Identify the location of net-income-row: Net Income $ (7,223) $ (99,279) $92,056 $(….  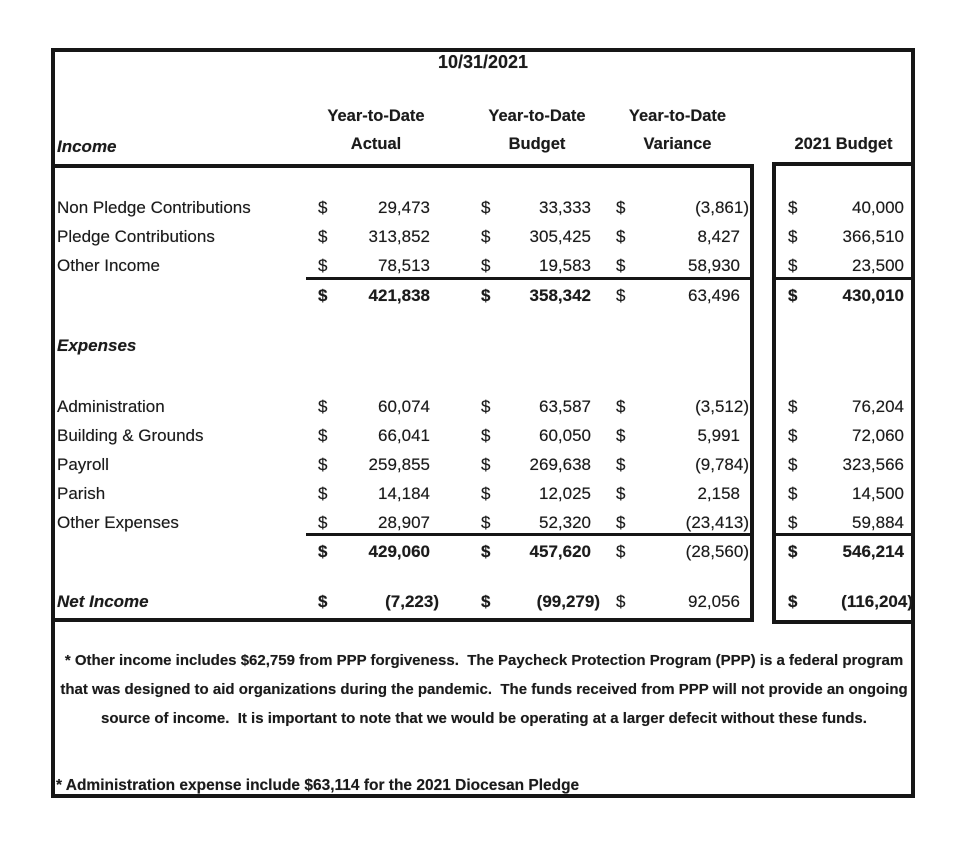
(483, 601).